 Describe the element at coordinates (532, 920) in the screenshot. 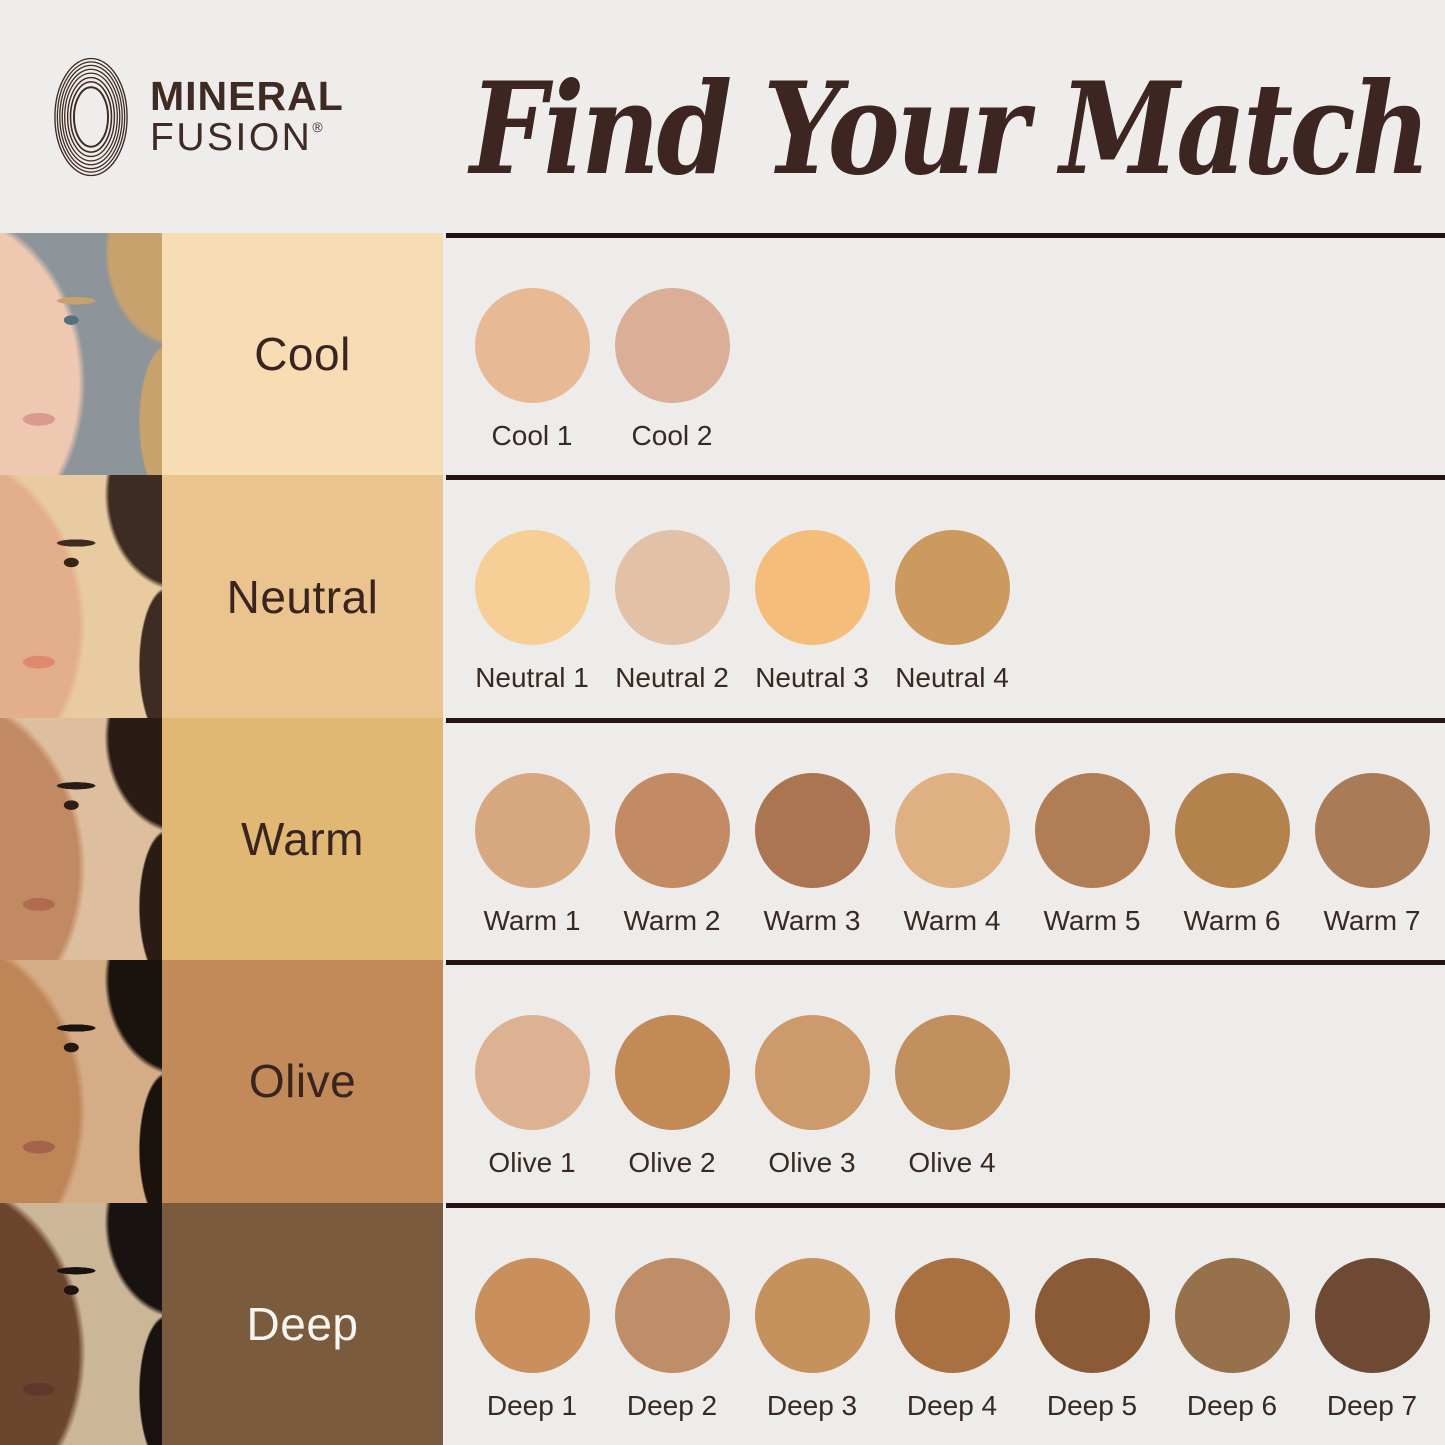

I see `swatch-label-warm-1: Warm 1` at that location.